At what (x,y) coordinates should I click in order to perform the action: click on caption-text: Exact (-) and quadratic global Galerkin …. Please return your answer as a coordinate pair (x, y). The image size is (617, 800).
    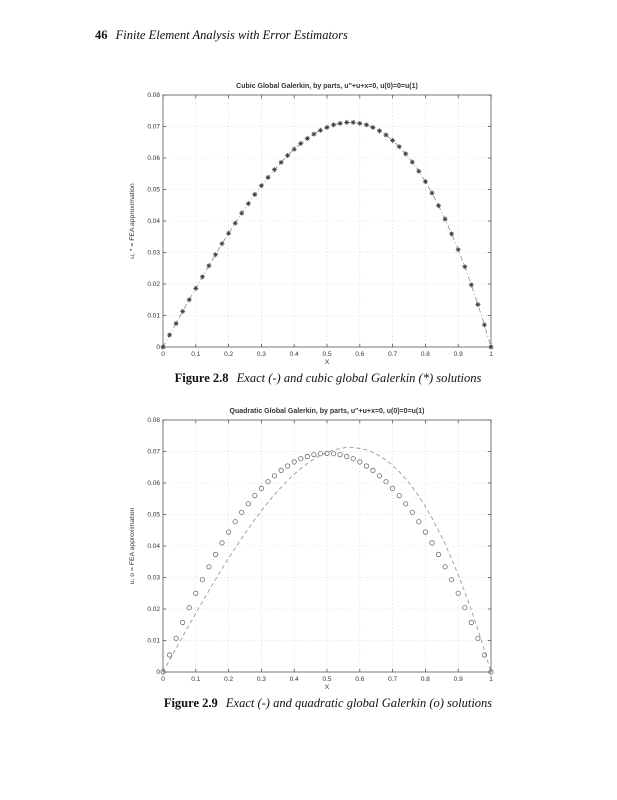
    Looking at the image, I should click on (359, 703).